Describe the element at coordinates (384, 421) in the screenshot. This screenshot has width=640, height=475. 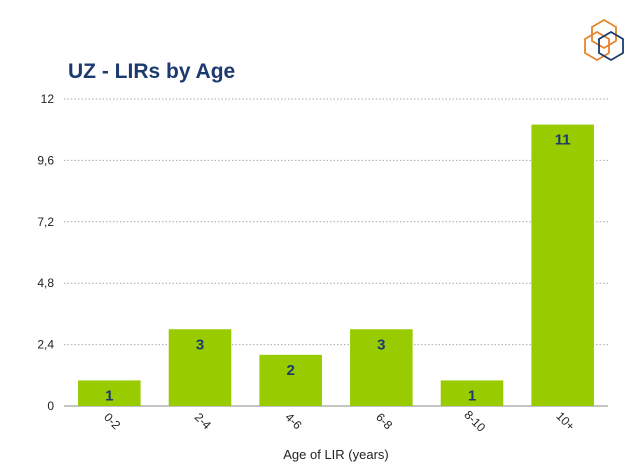
I see `x-tick-label: 6-8` at that location.